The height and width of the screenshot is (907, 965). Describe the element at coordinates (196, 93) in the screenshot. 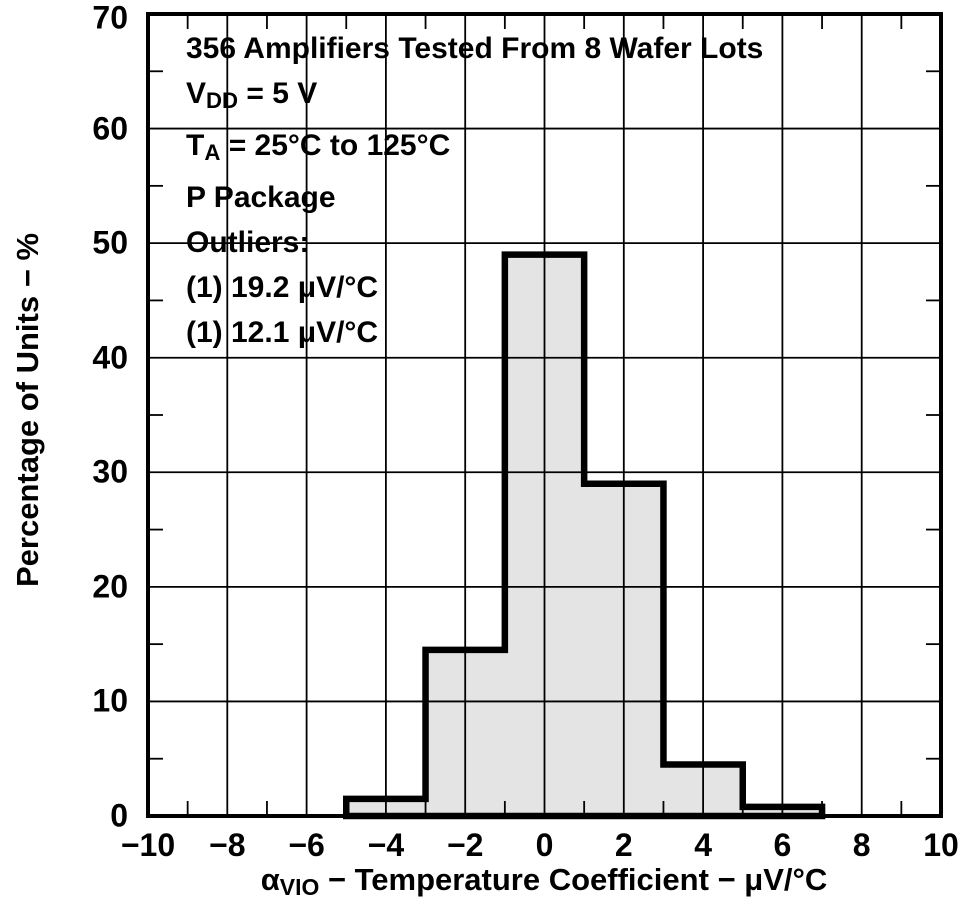

I see `annotation-text: V` at that location.